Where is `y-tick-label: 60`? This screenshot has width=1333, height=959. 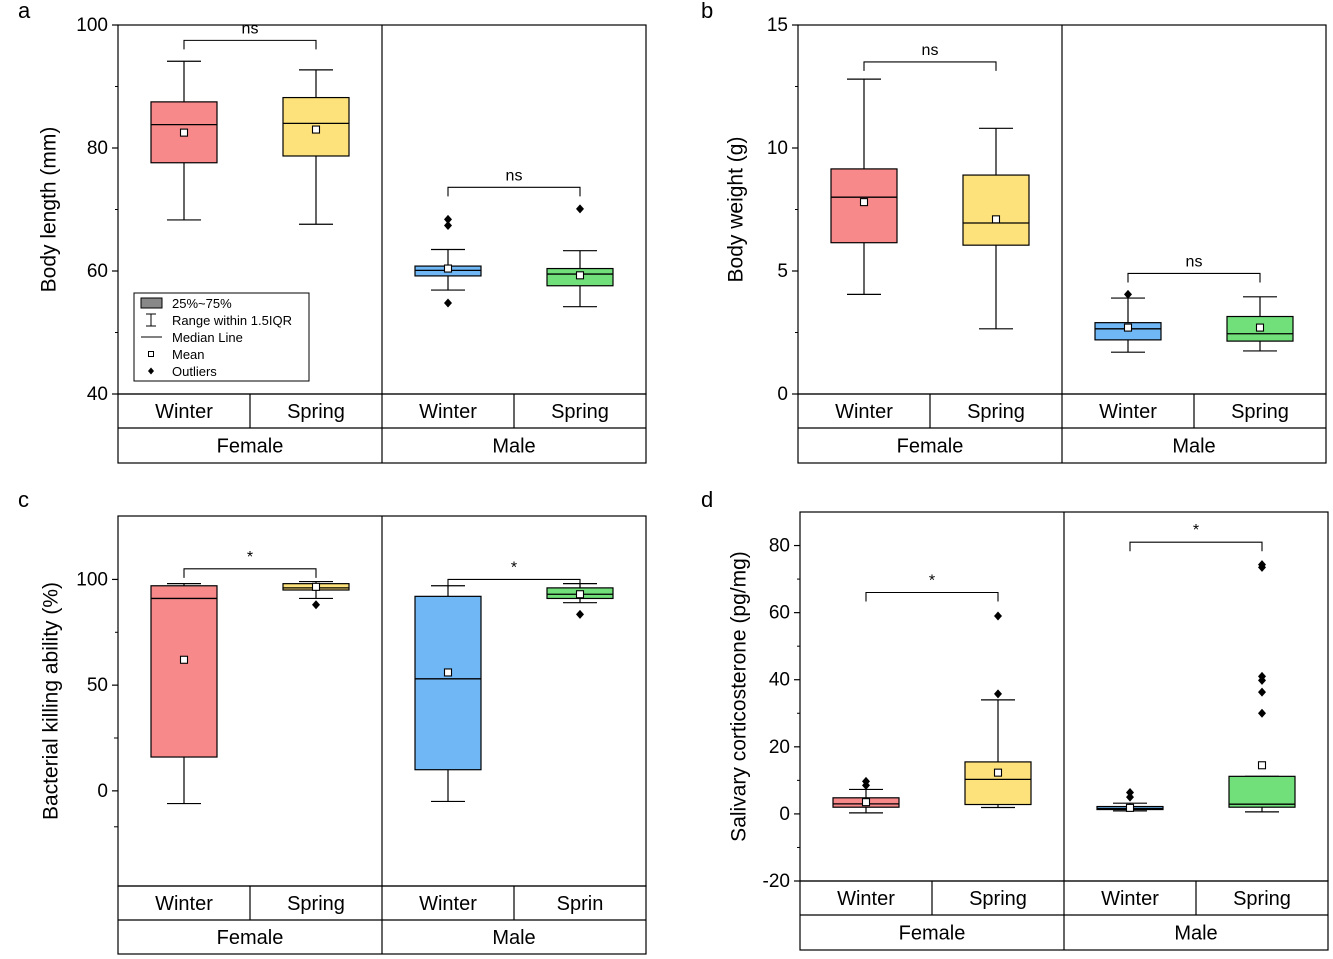 y-tick-label: 60 is located at coordinates (779, 613).